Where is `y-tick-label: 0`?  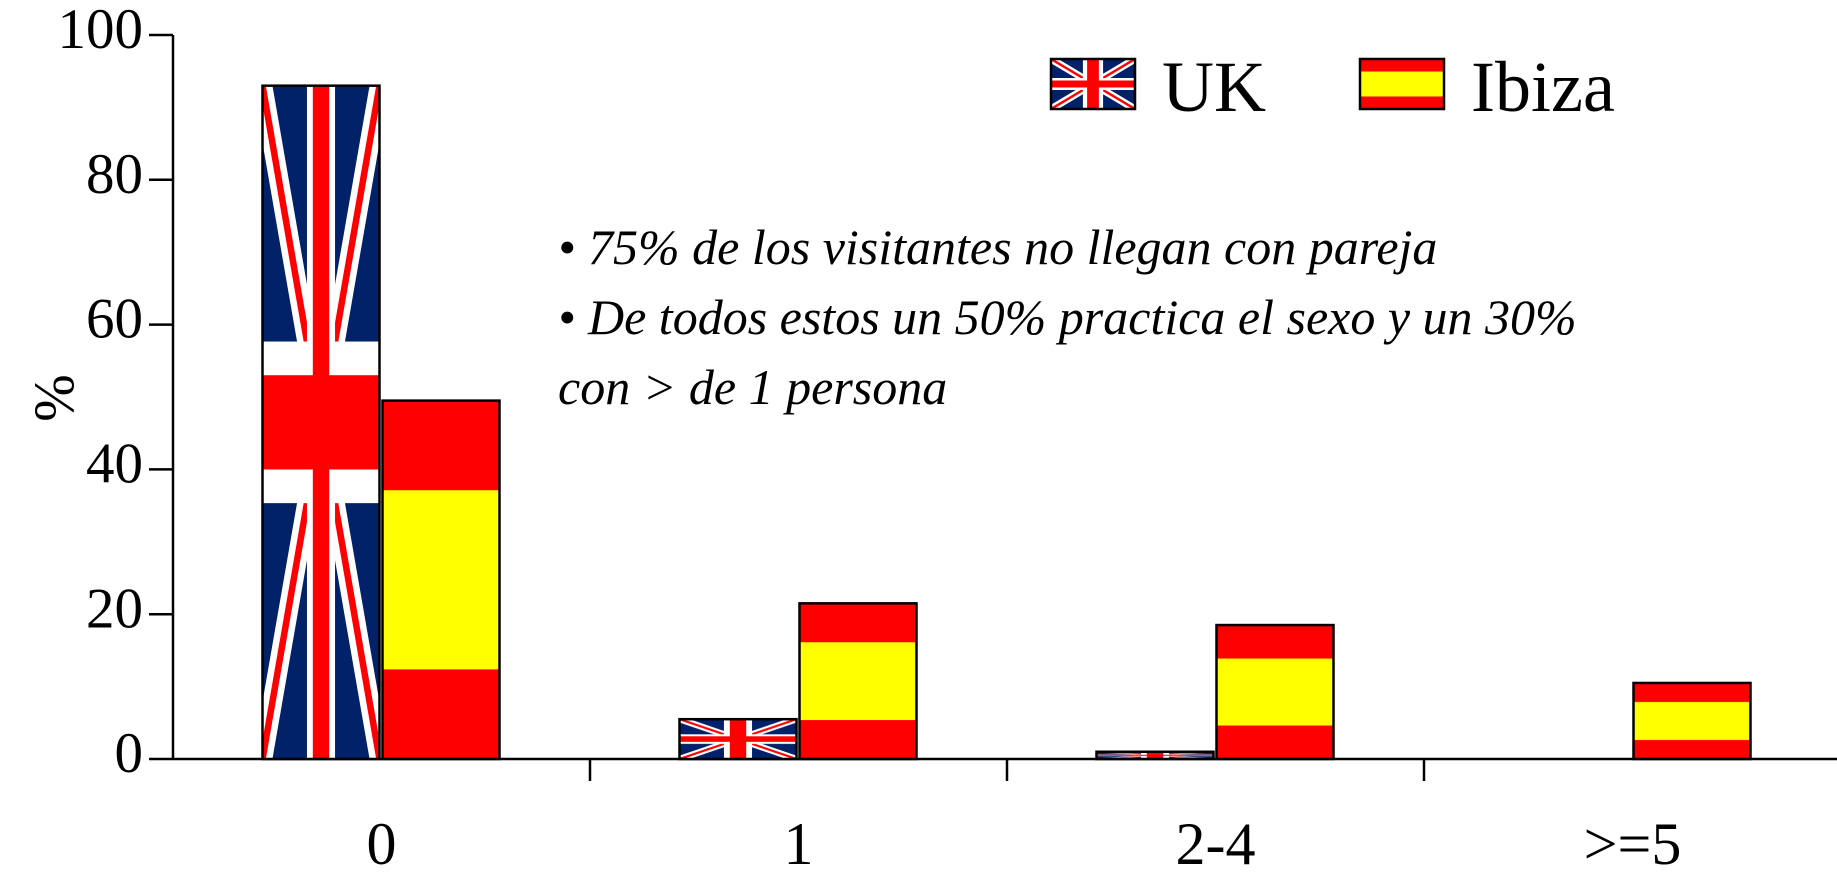
y-tick-label: 0 is located at coordinates (129, 753).